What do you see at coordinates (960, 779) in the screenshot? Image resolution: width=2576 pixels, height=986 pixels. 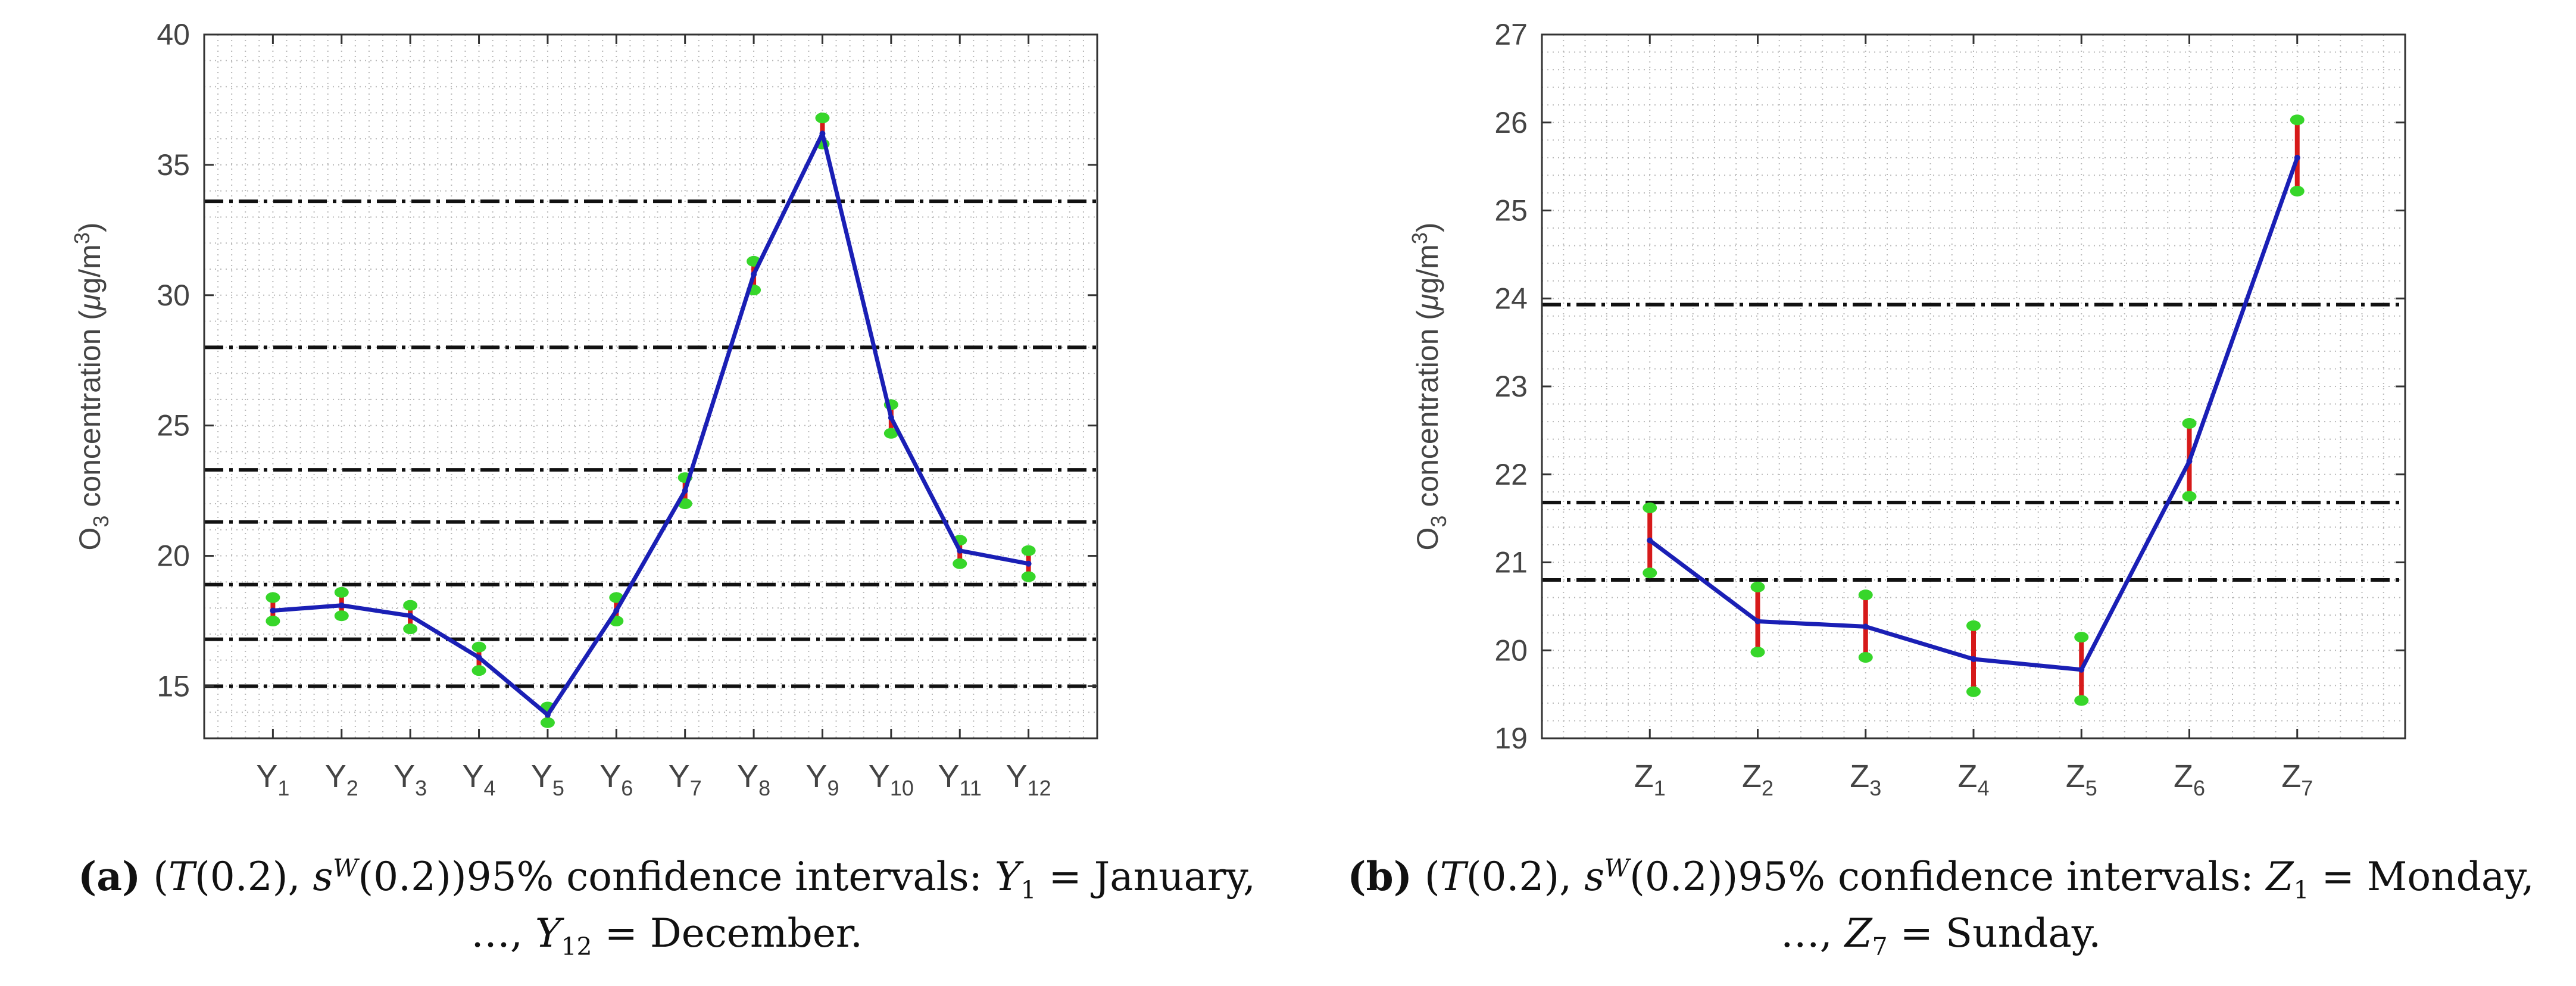 I see `panel-a-x-tick-label: Y11` at bounding box center [960, 779].